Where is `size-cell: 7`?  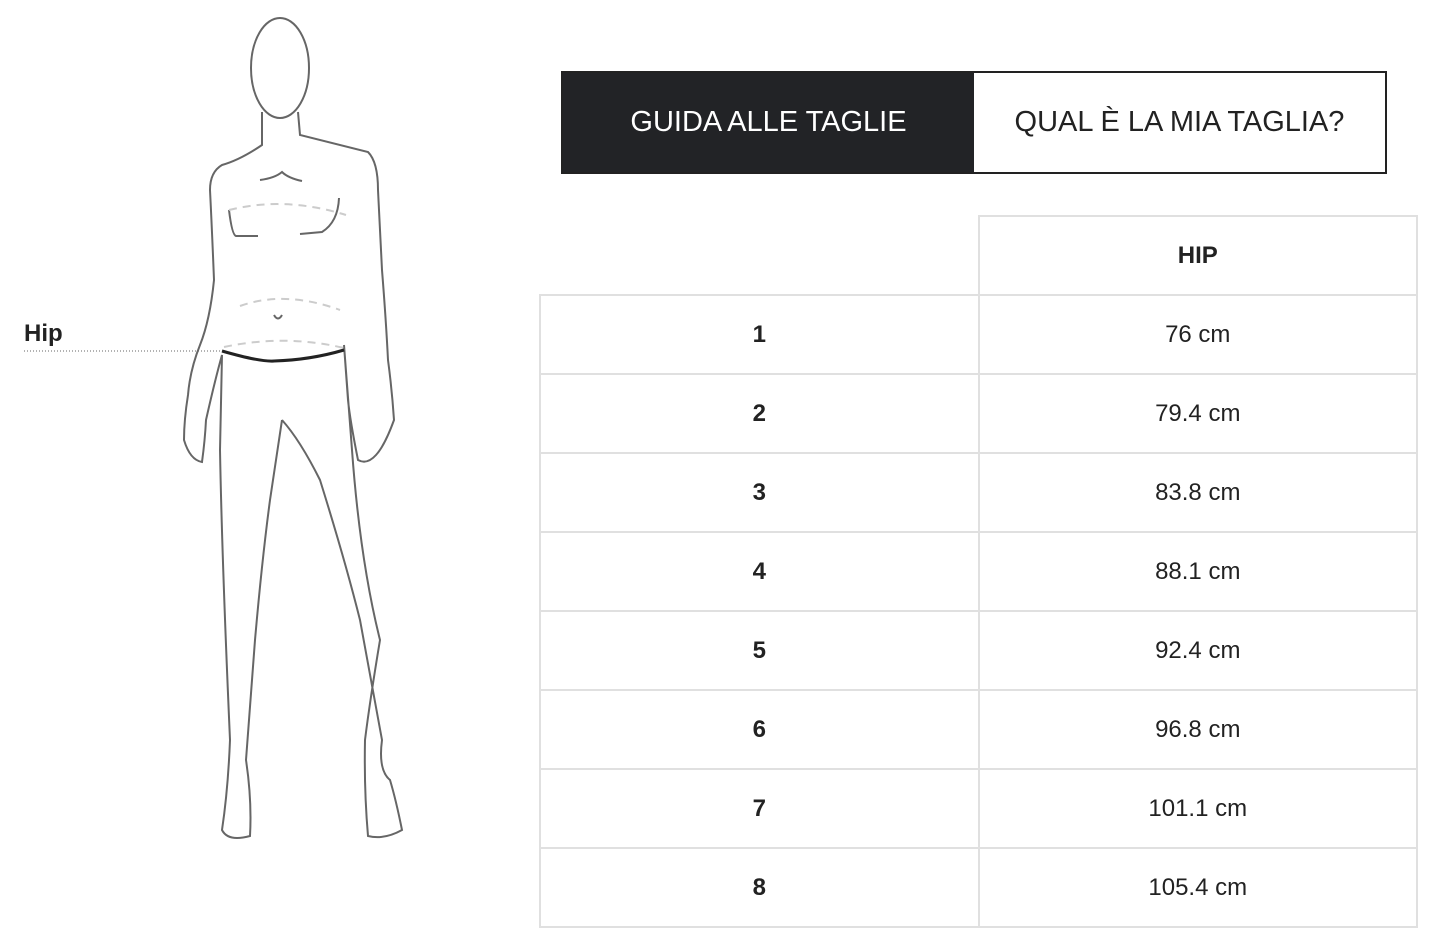 size-cell: 7 is located at coordinates (759, 808).